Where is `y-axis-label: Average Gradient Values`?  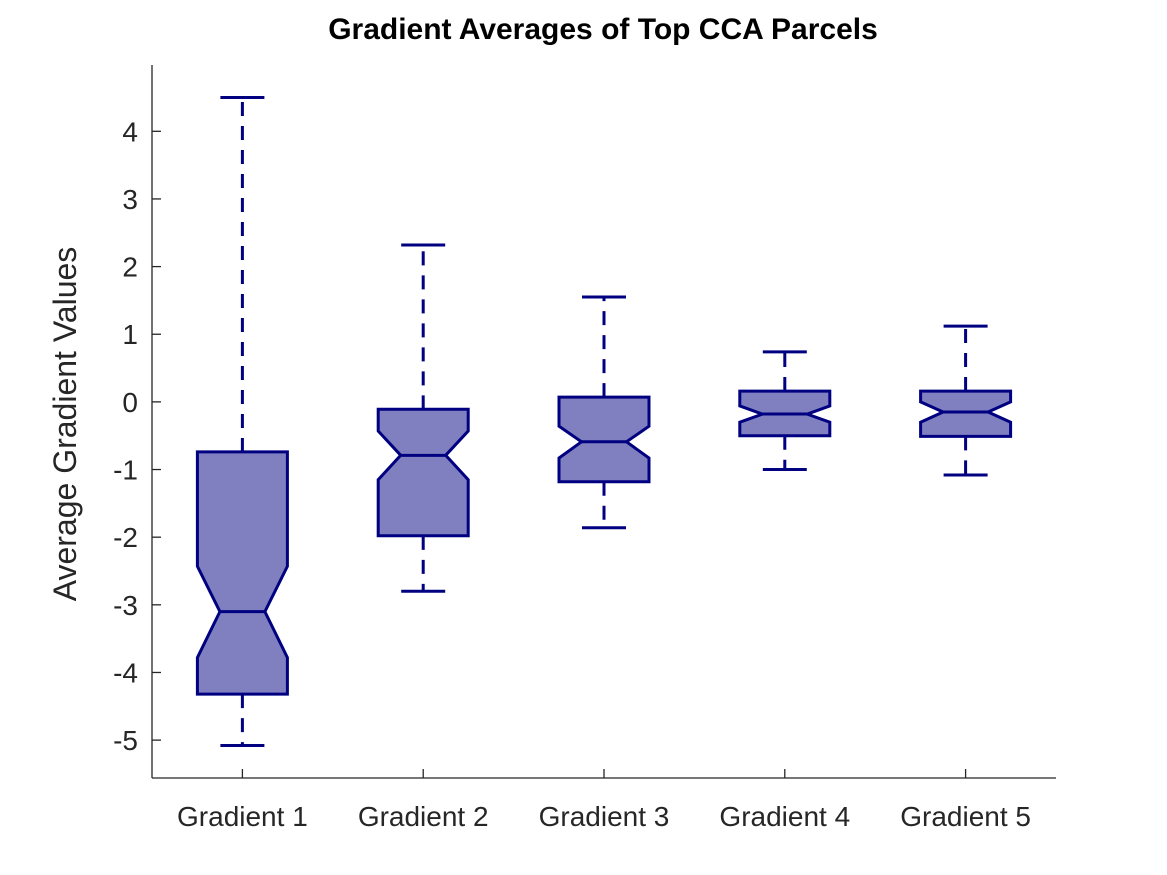 y-axis-label: Average Gradient Values is located at coordinates (65, 424).